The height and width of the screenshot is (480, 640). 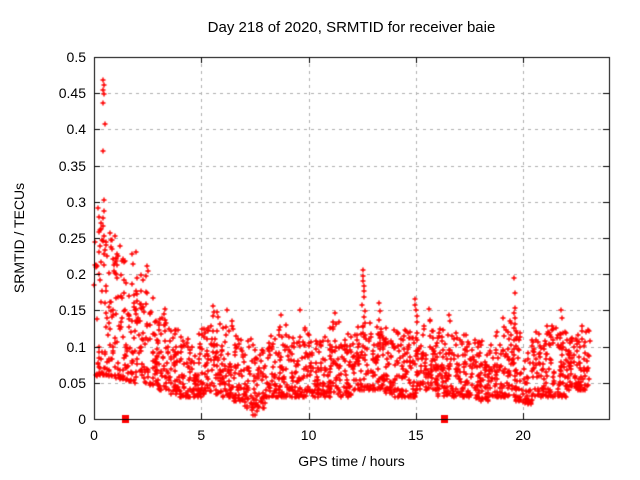 I want to click on y-tick-label: 0.05, so click(x=72, y=382).